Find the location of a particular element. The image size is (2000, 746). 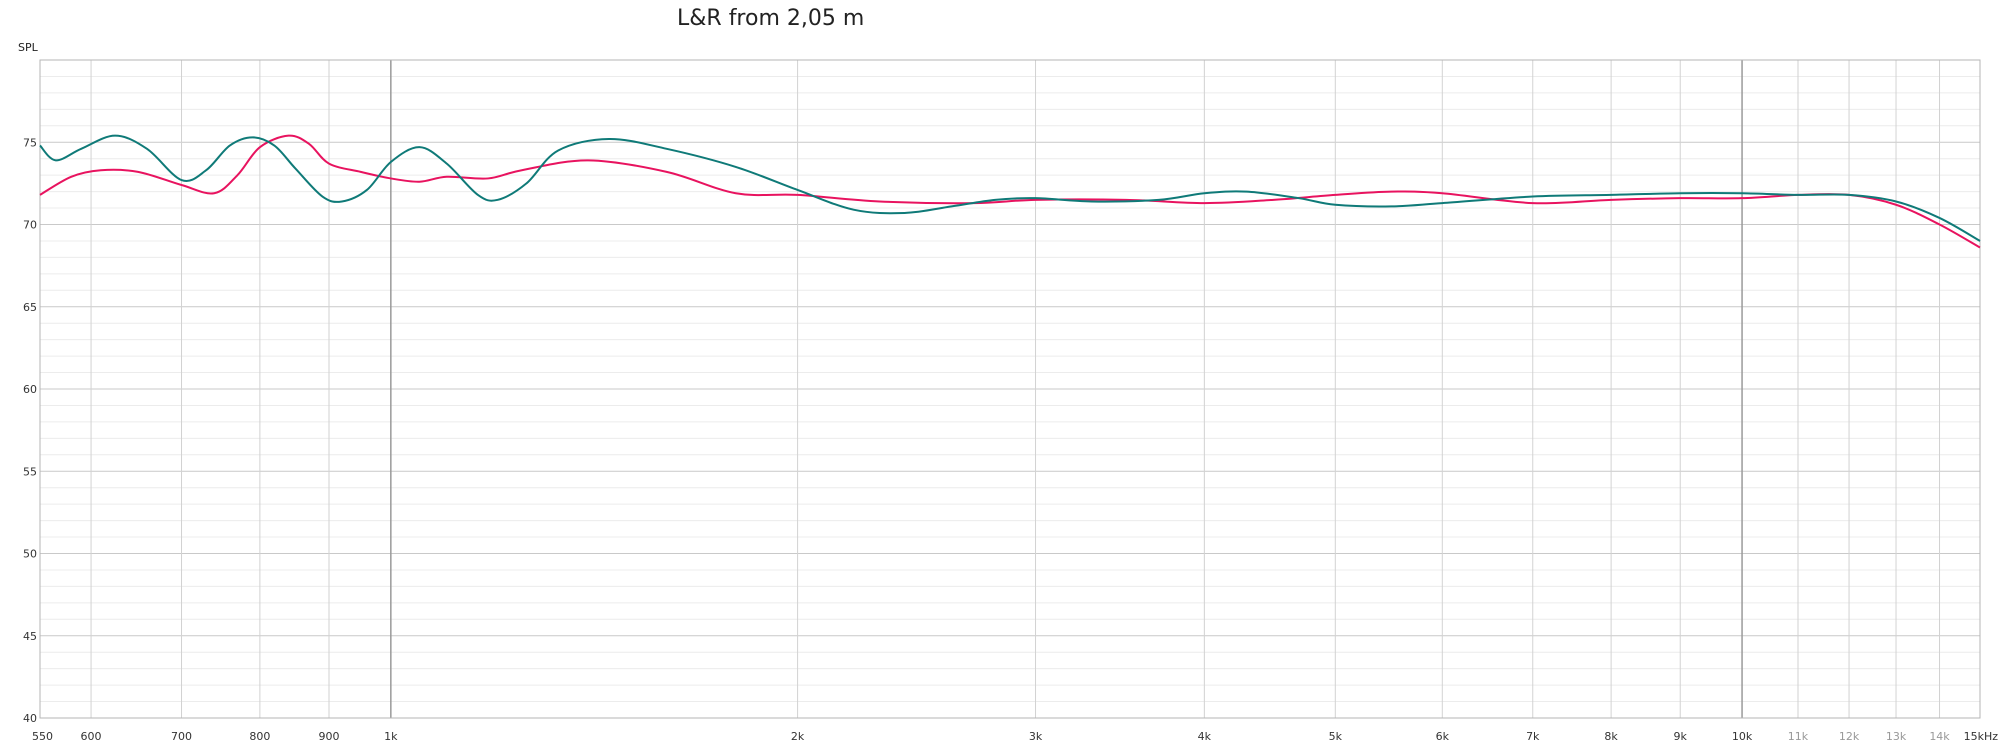

x-tick-label: 800 is located at coordinates (259, 736).